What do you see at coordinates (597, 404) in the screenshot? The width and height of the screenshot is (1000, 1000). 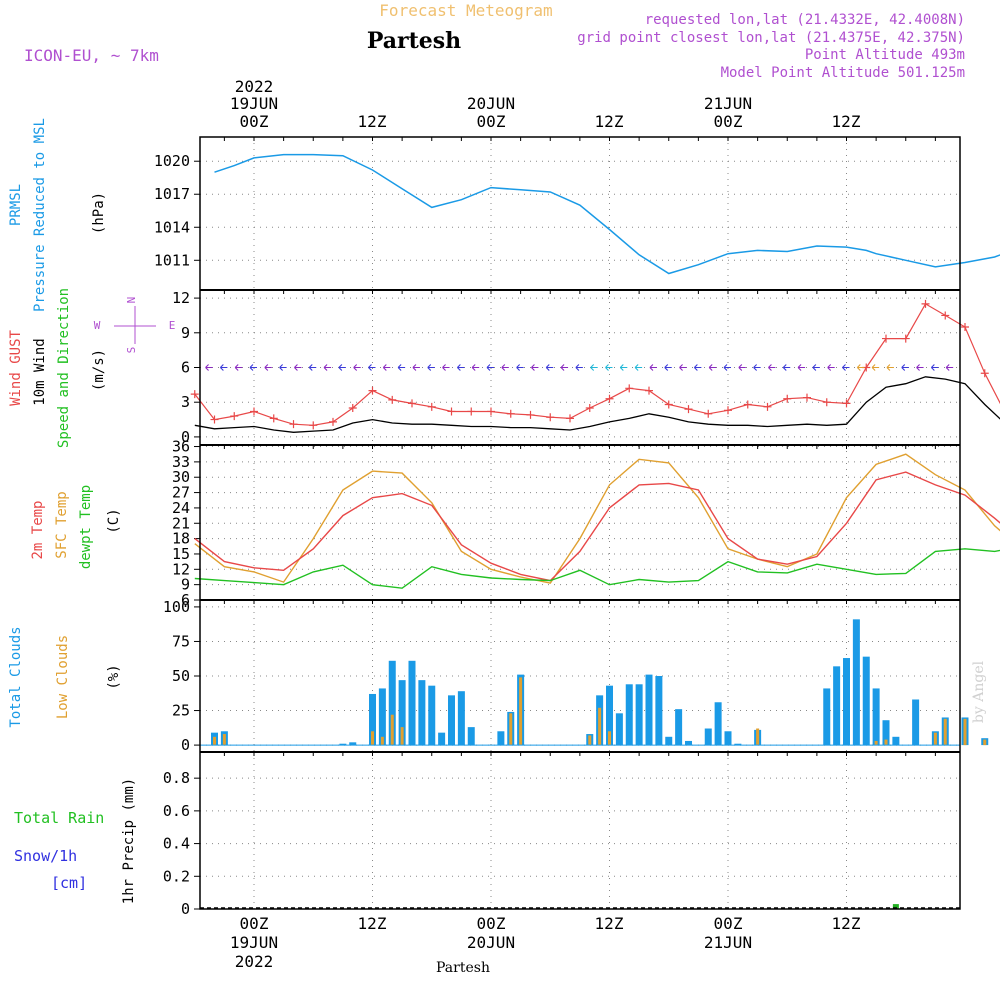 I see `wind10m-line` at bounding box center [597, 404].